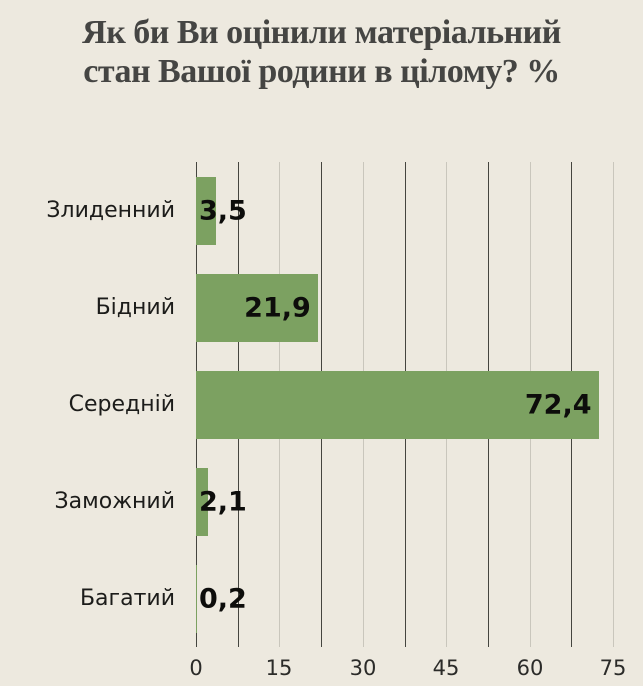  Describe the element at coordinates (277, 307) in the screenshot. I see `value-label: 21,9` at that location.